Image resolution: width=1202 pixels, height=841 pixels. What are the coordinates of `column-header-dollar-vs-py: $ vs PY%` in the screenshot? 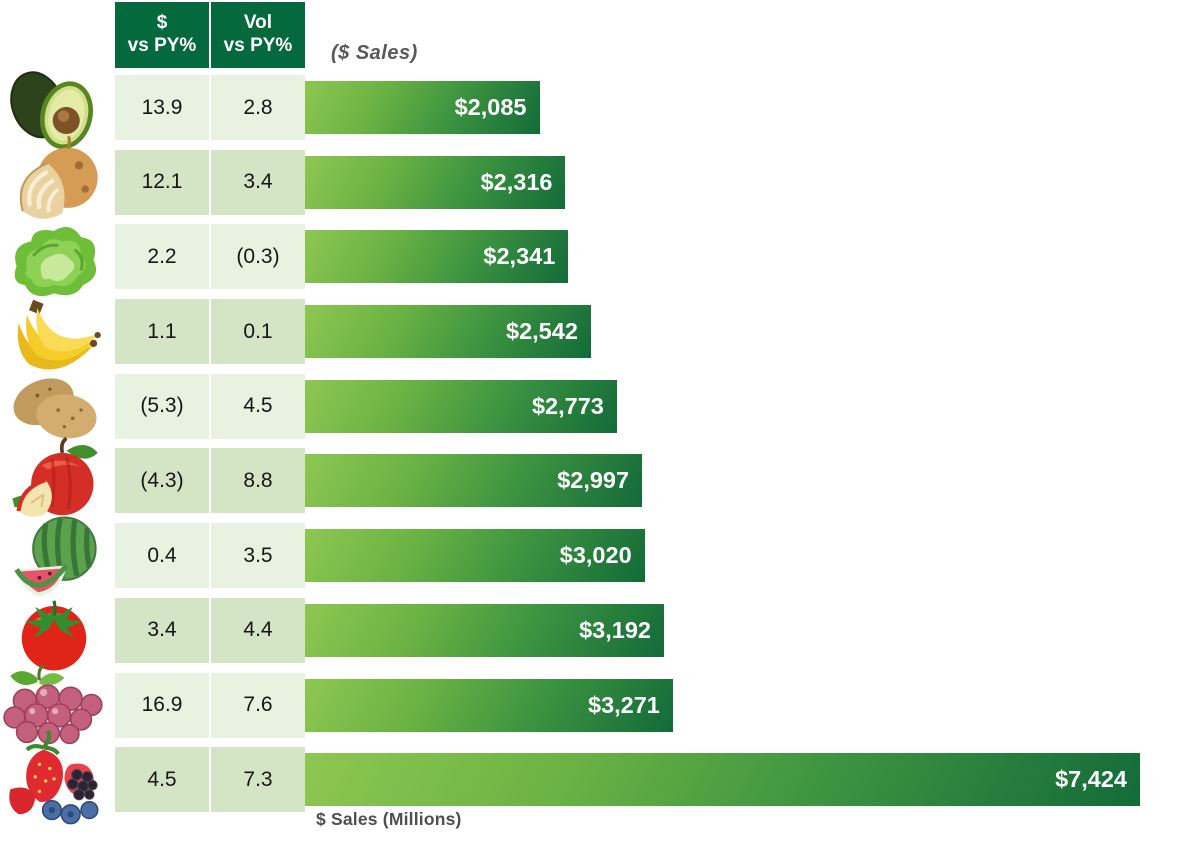 It's located at (162, 35).